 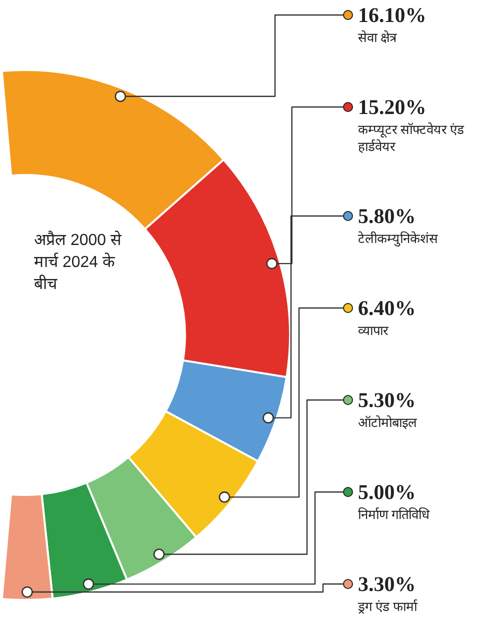 What do you see at coordinates (387, 400) in the screenshot?
I see `data-label: 5.30%` at bounding box center [387, 400].